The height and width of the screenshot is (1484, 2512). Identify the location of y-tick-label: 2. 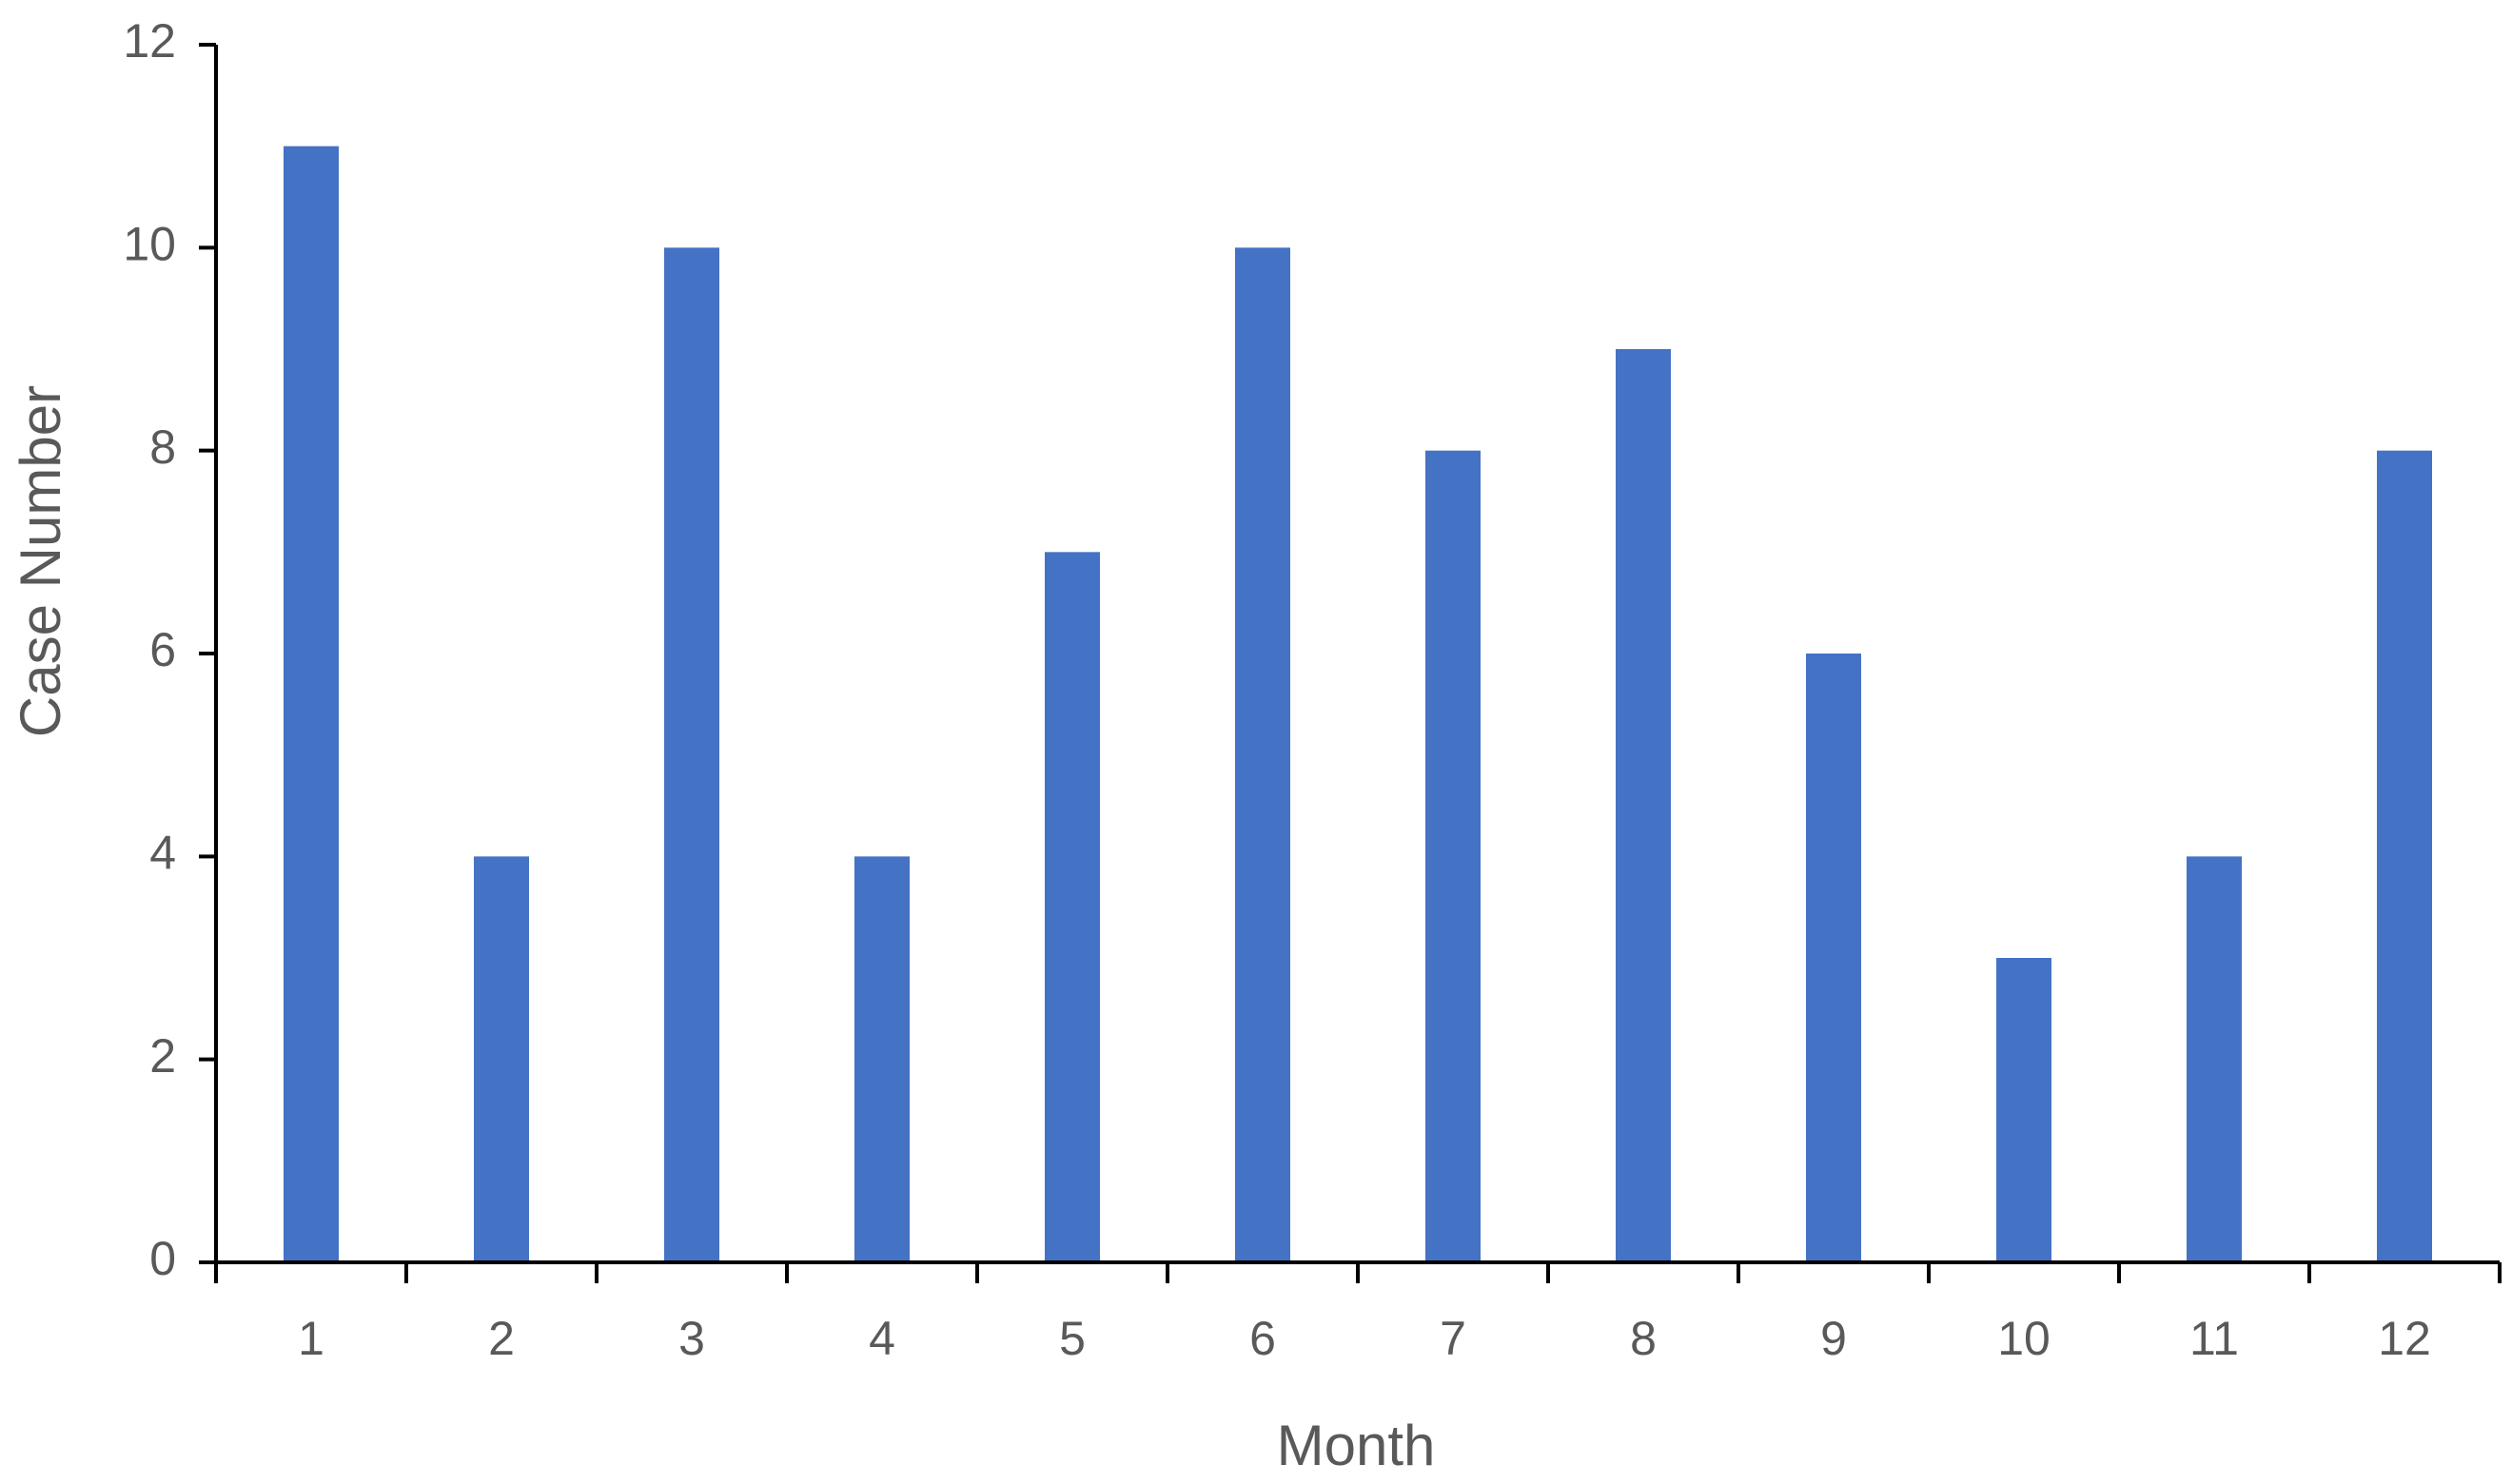
(162, 1056).